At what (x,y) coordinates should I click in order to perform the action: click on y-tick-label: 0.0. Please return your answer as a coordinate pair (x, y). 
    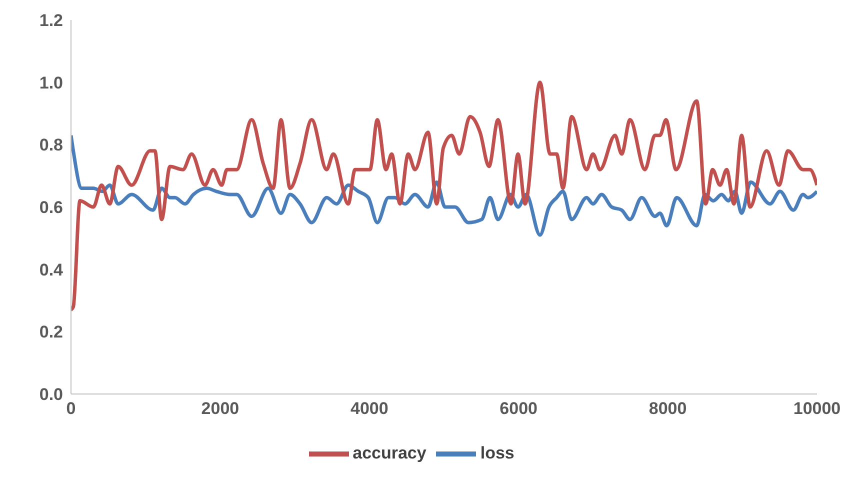
    Looking at the image, I should click on (51, 394).